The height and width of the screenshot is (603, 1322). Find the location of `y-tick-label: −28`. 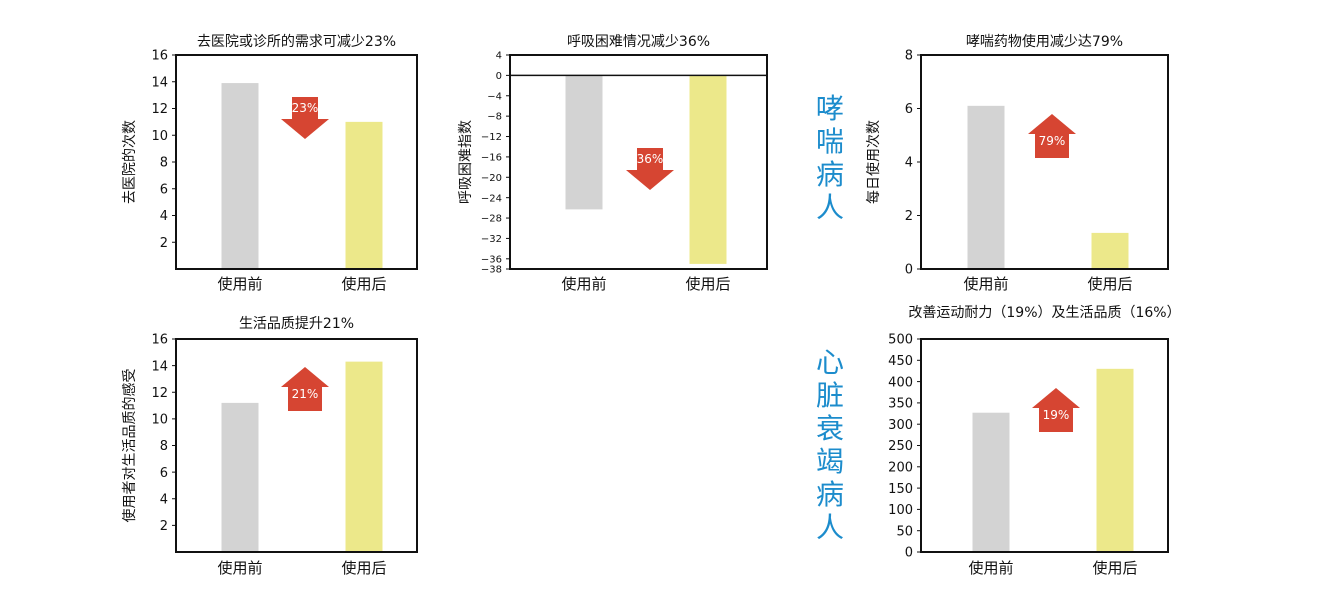

y-tick-label: −28 is located at coordinates (491, 219).